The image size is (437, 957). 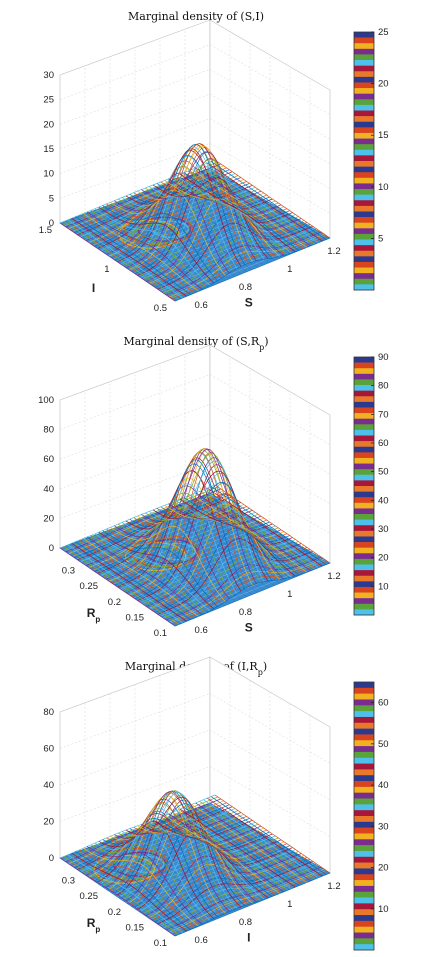 What do you see at coordinates (106, 269) in the screenshot?
I see `y-tick-label: 1` at bounding box center [106, 269].